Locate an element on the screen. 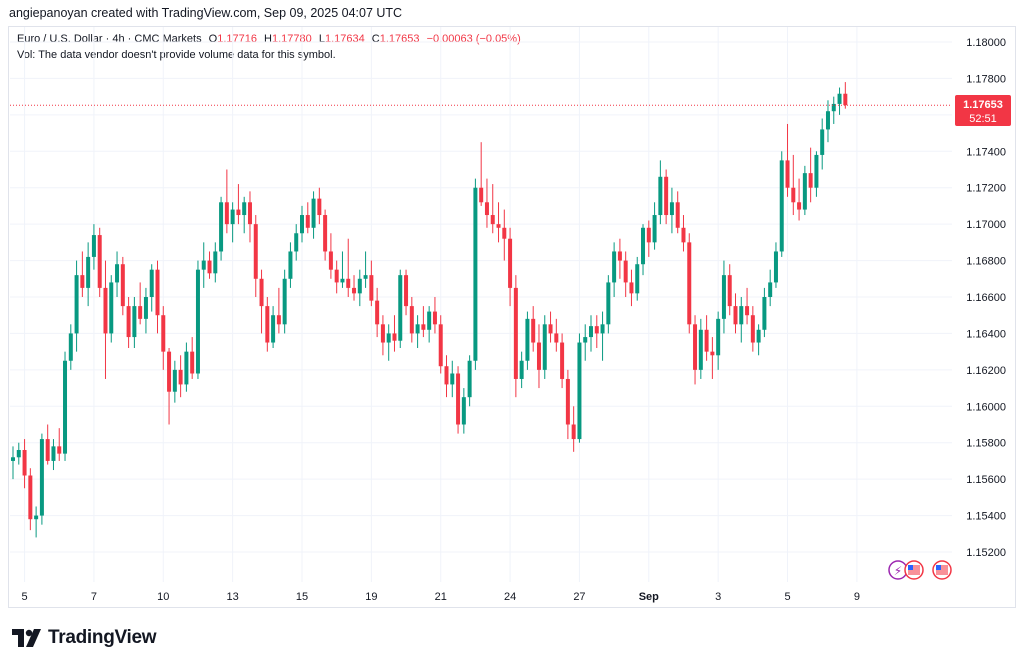  symbol-name: Euro / U.S. Dollar · 4h · CMC Markets is located at coordinates (109, 39).